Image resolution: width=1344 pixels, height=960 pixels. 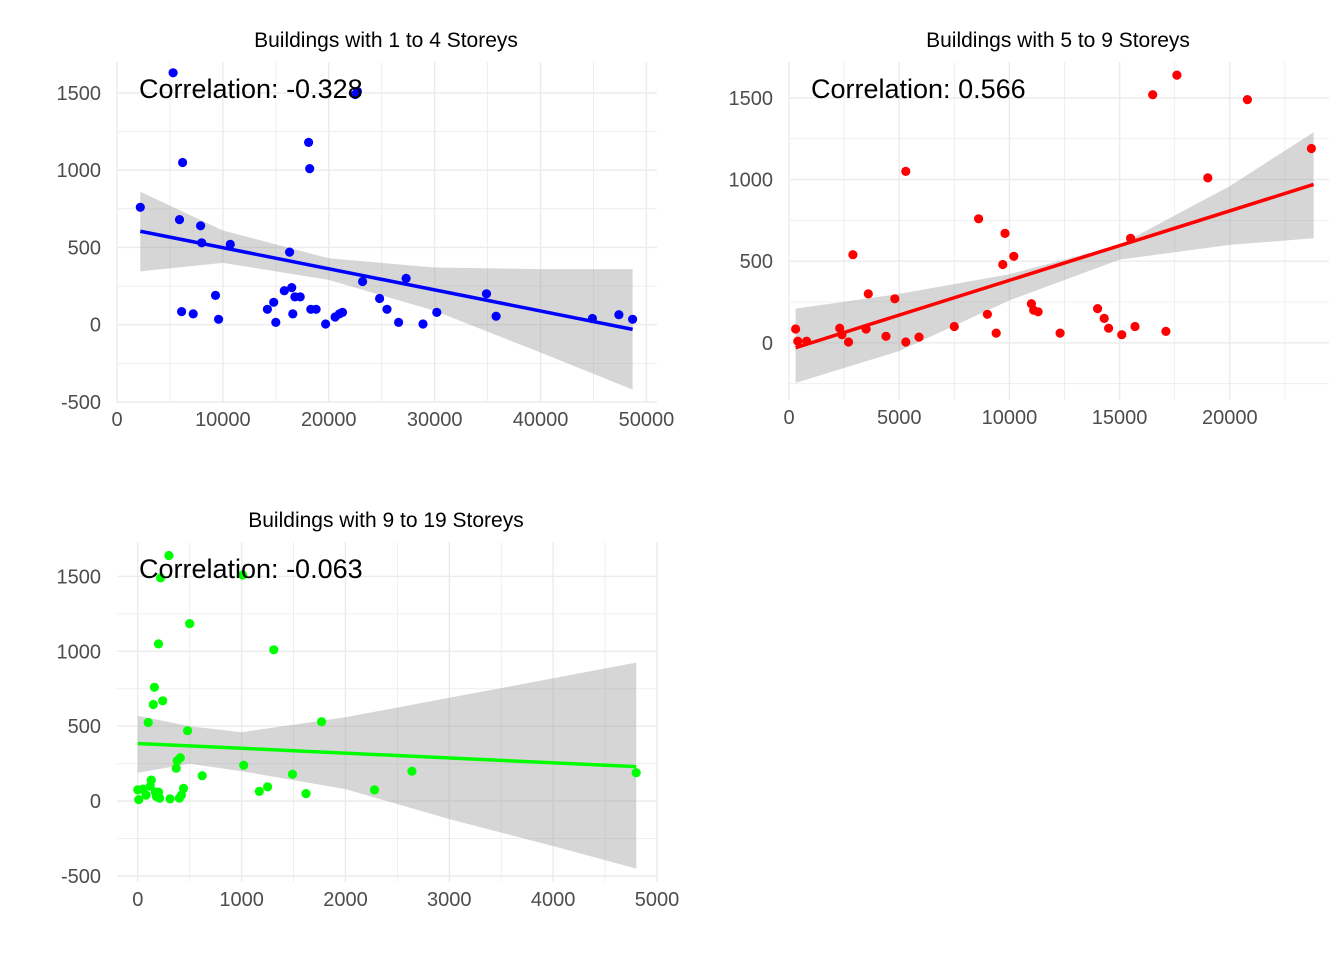 I want to click on confidence-band, so click(x=386, y=290).